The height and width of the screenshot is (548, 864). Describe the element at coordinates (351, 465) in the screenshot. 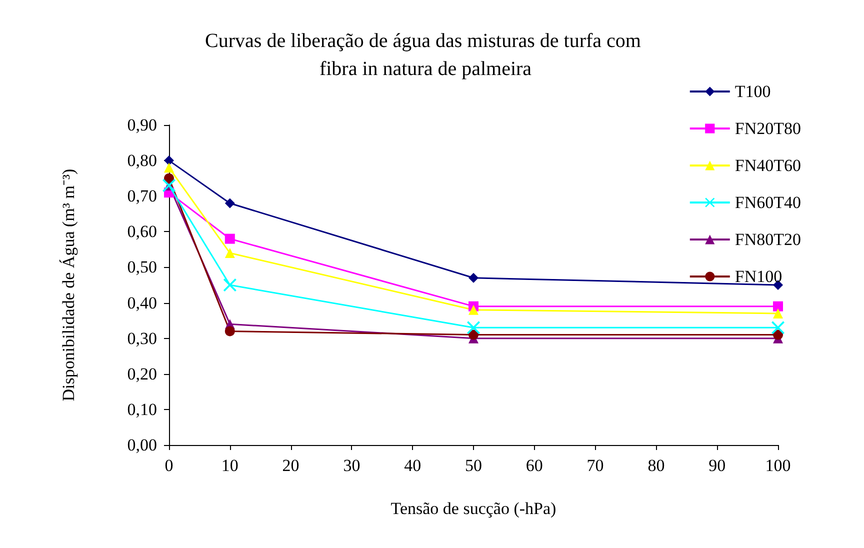

I see `x-tick-label: 30` at that location.